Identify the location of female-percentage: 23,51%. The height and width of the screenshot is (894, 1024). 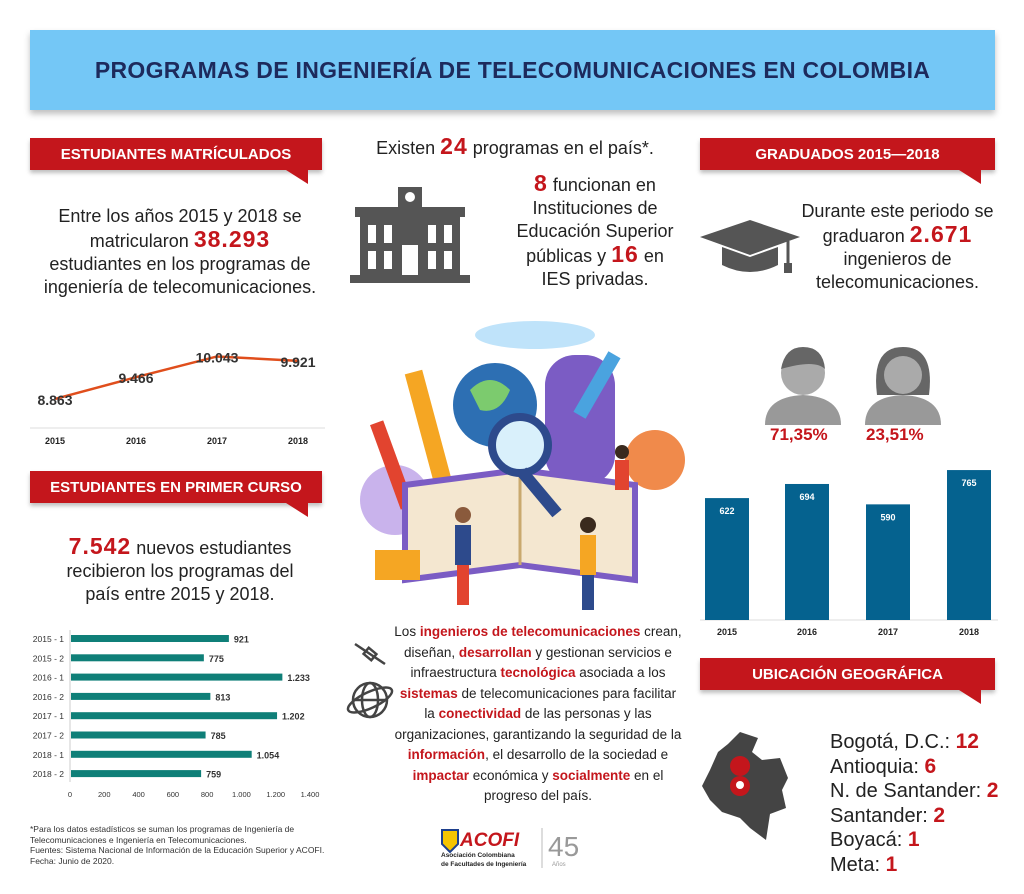
(895, 434).